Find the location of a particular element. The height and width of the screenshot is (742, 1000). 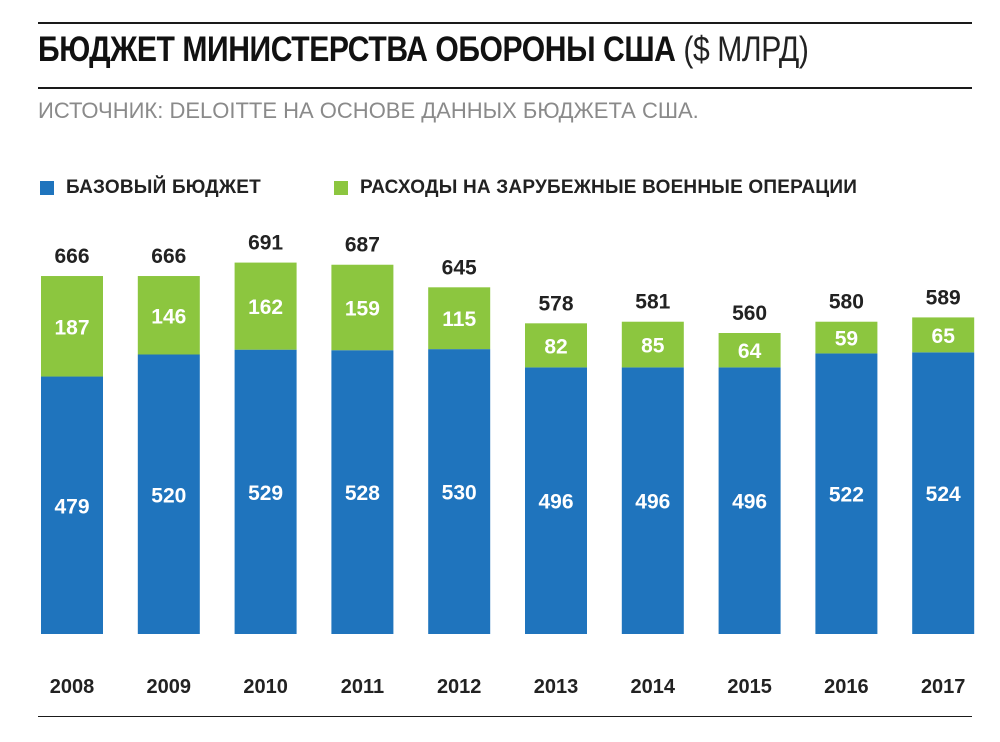

legend-swatch-base is located at coordinates (47, 188).